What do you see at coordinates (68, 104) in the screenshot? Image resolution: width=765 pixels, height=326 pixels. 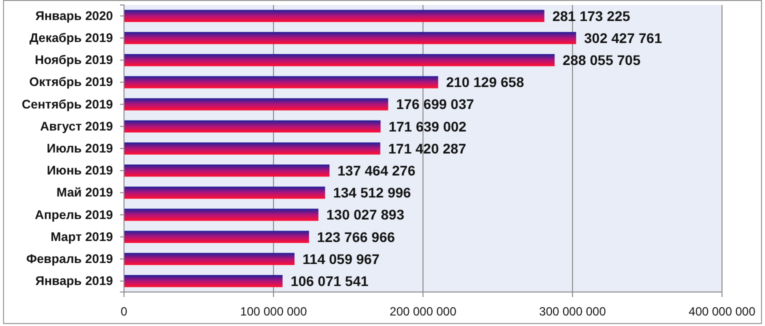 I see `y-tick-label: Сентябрь 2019` at bounding box center [68, 104].